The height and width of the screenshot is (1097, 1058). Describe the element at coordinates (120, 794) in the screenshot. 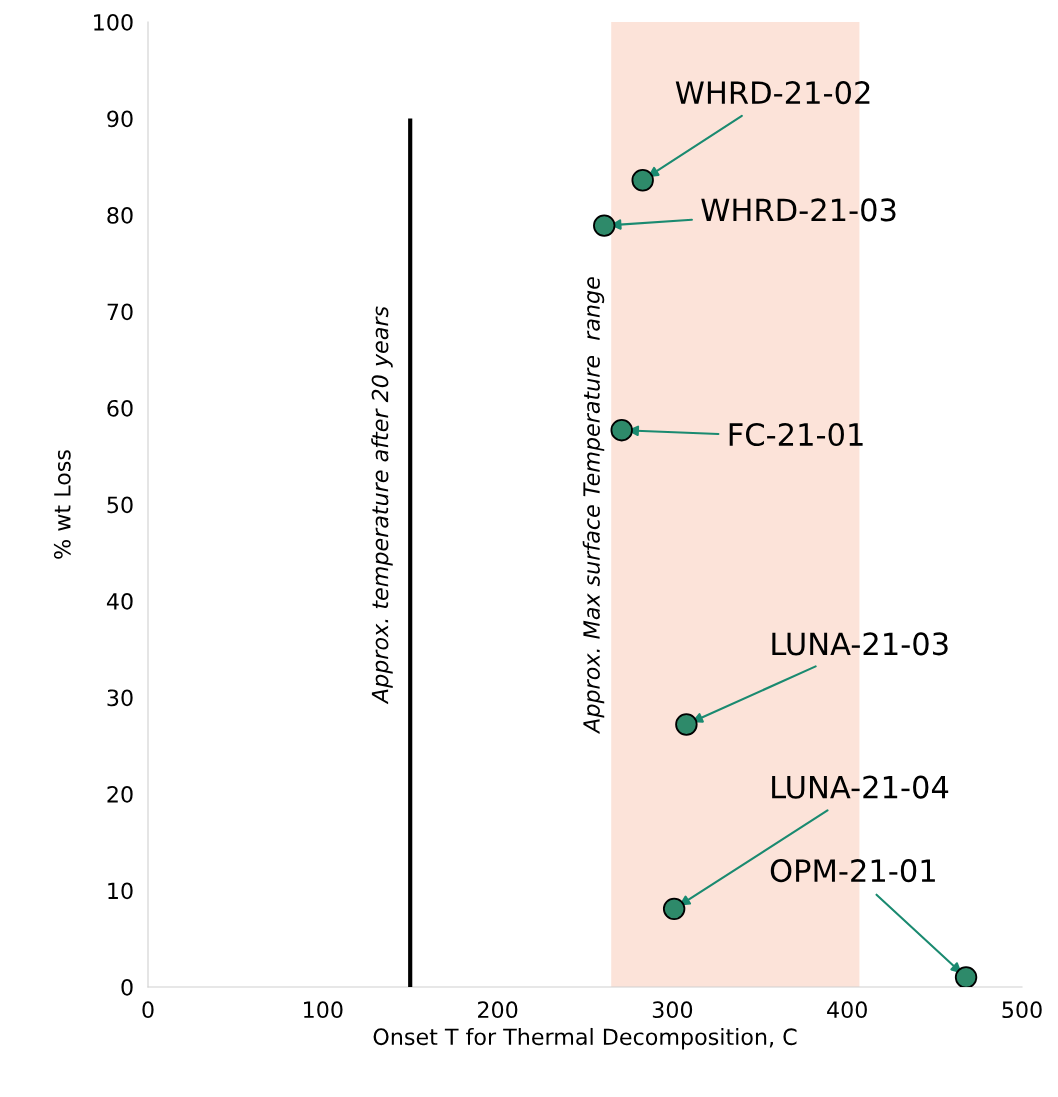

I see `y-tick-label: 20` at that location.